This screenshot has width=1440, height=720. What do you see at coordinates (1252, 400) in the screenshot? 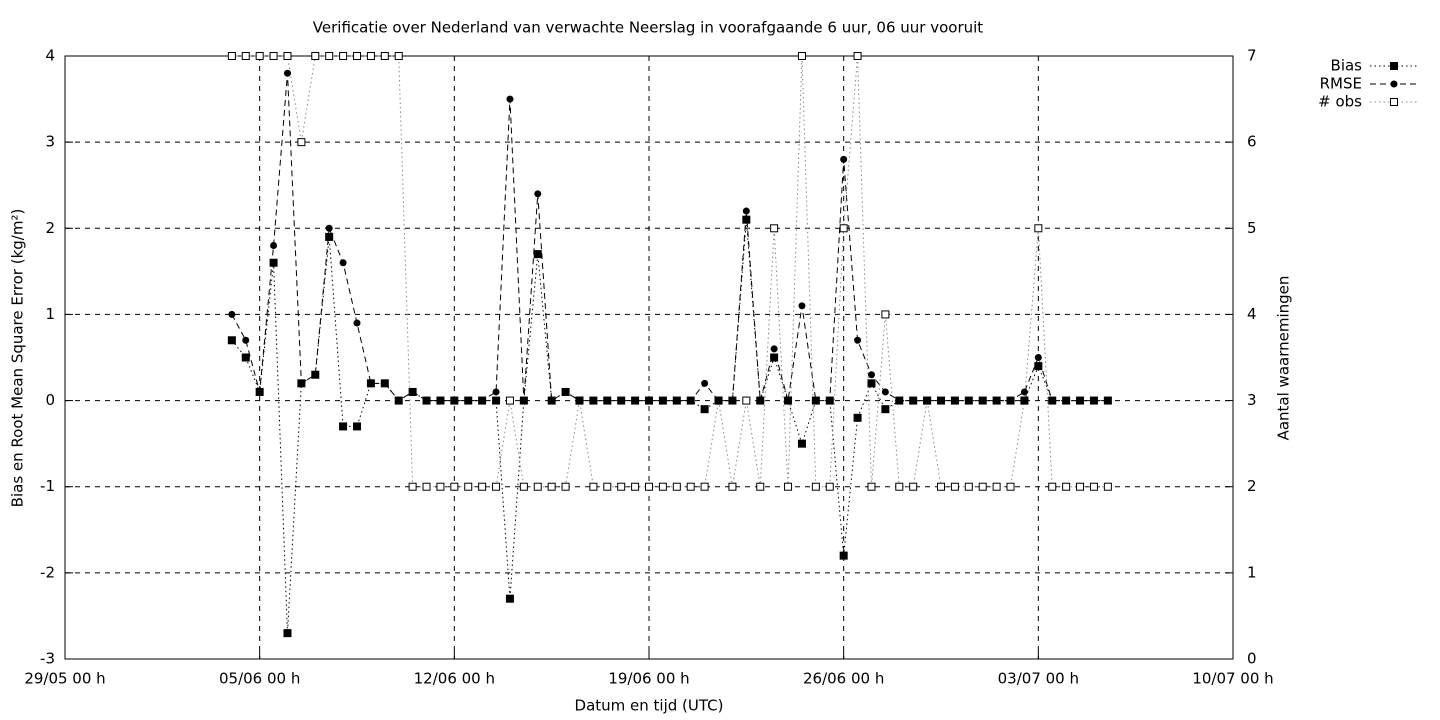
I see `y2-tick-label: 3` at bounding box center [1252, 400].